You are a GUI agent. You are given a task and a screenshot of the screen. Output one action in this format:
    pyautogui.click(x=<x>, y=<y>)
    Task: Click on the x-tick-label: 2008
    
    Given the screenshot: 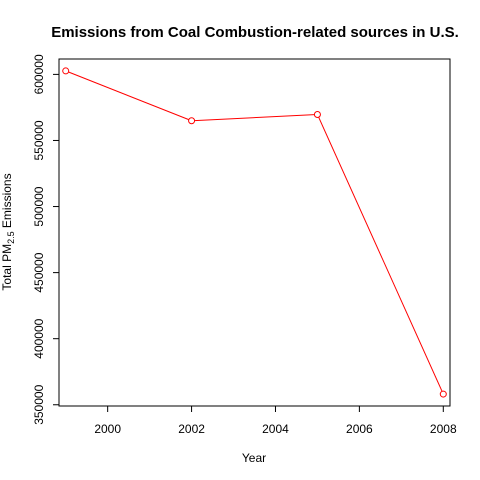 What is the action you would take?
    pyautogui.click(x=443, y=429)
    